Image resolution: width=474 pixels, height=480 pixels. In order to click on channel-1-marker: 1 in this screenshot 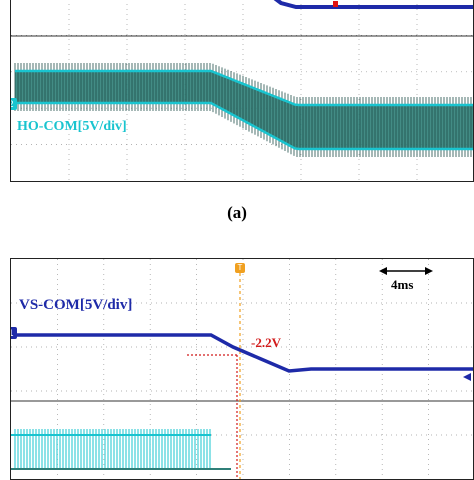, I will do `click(14, 333)`.